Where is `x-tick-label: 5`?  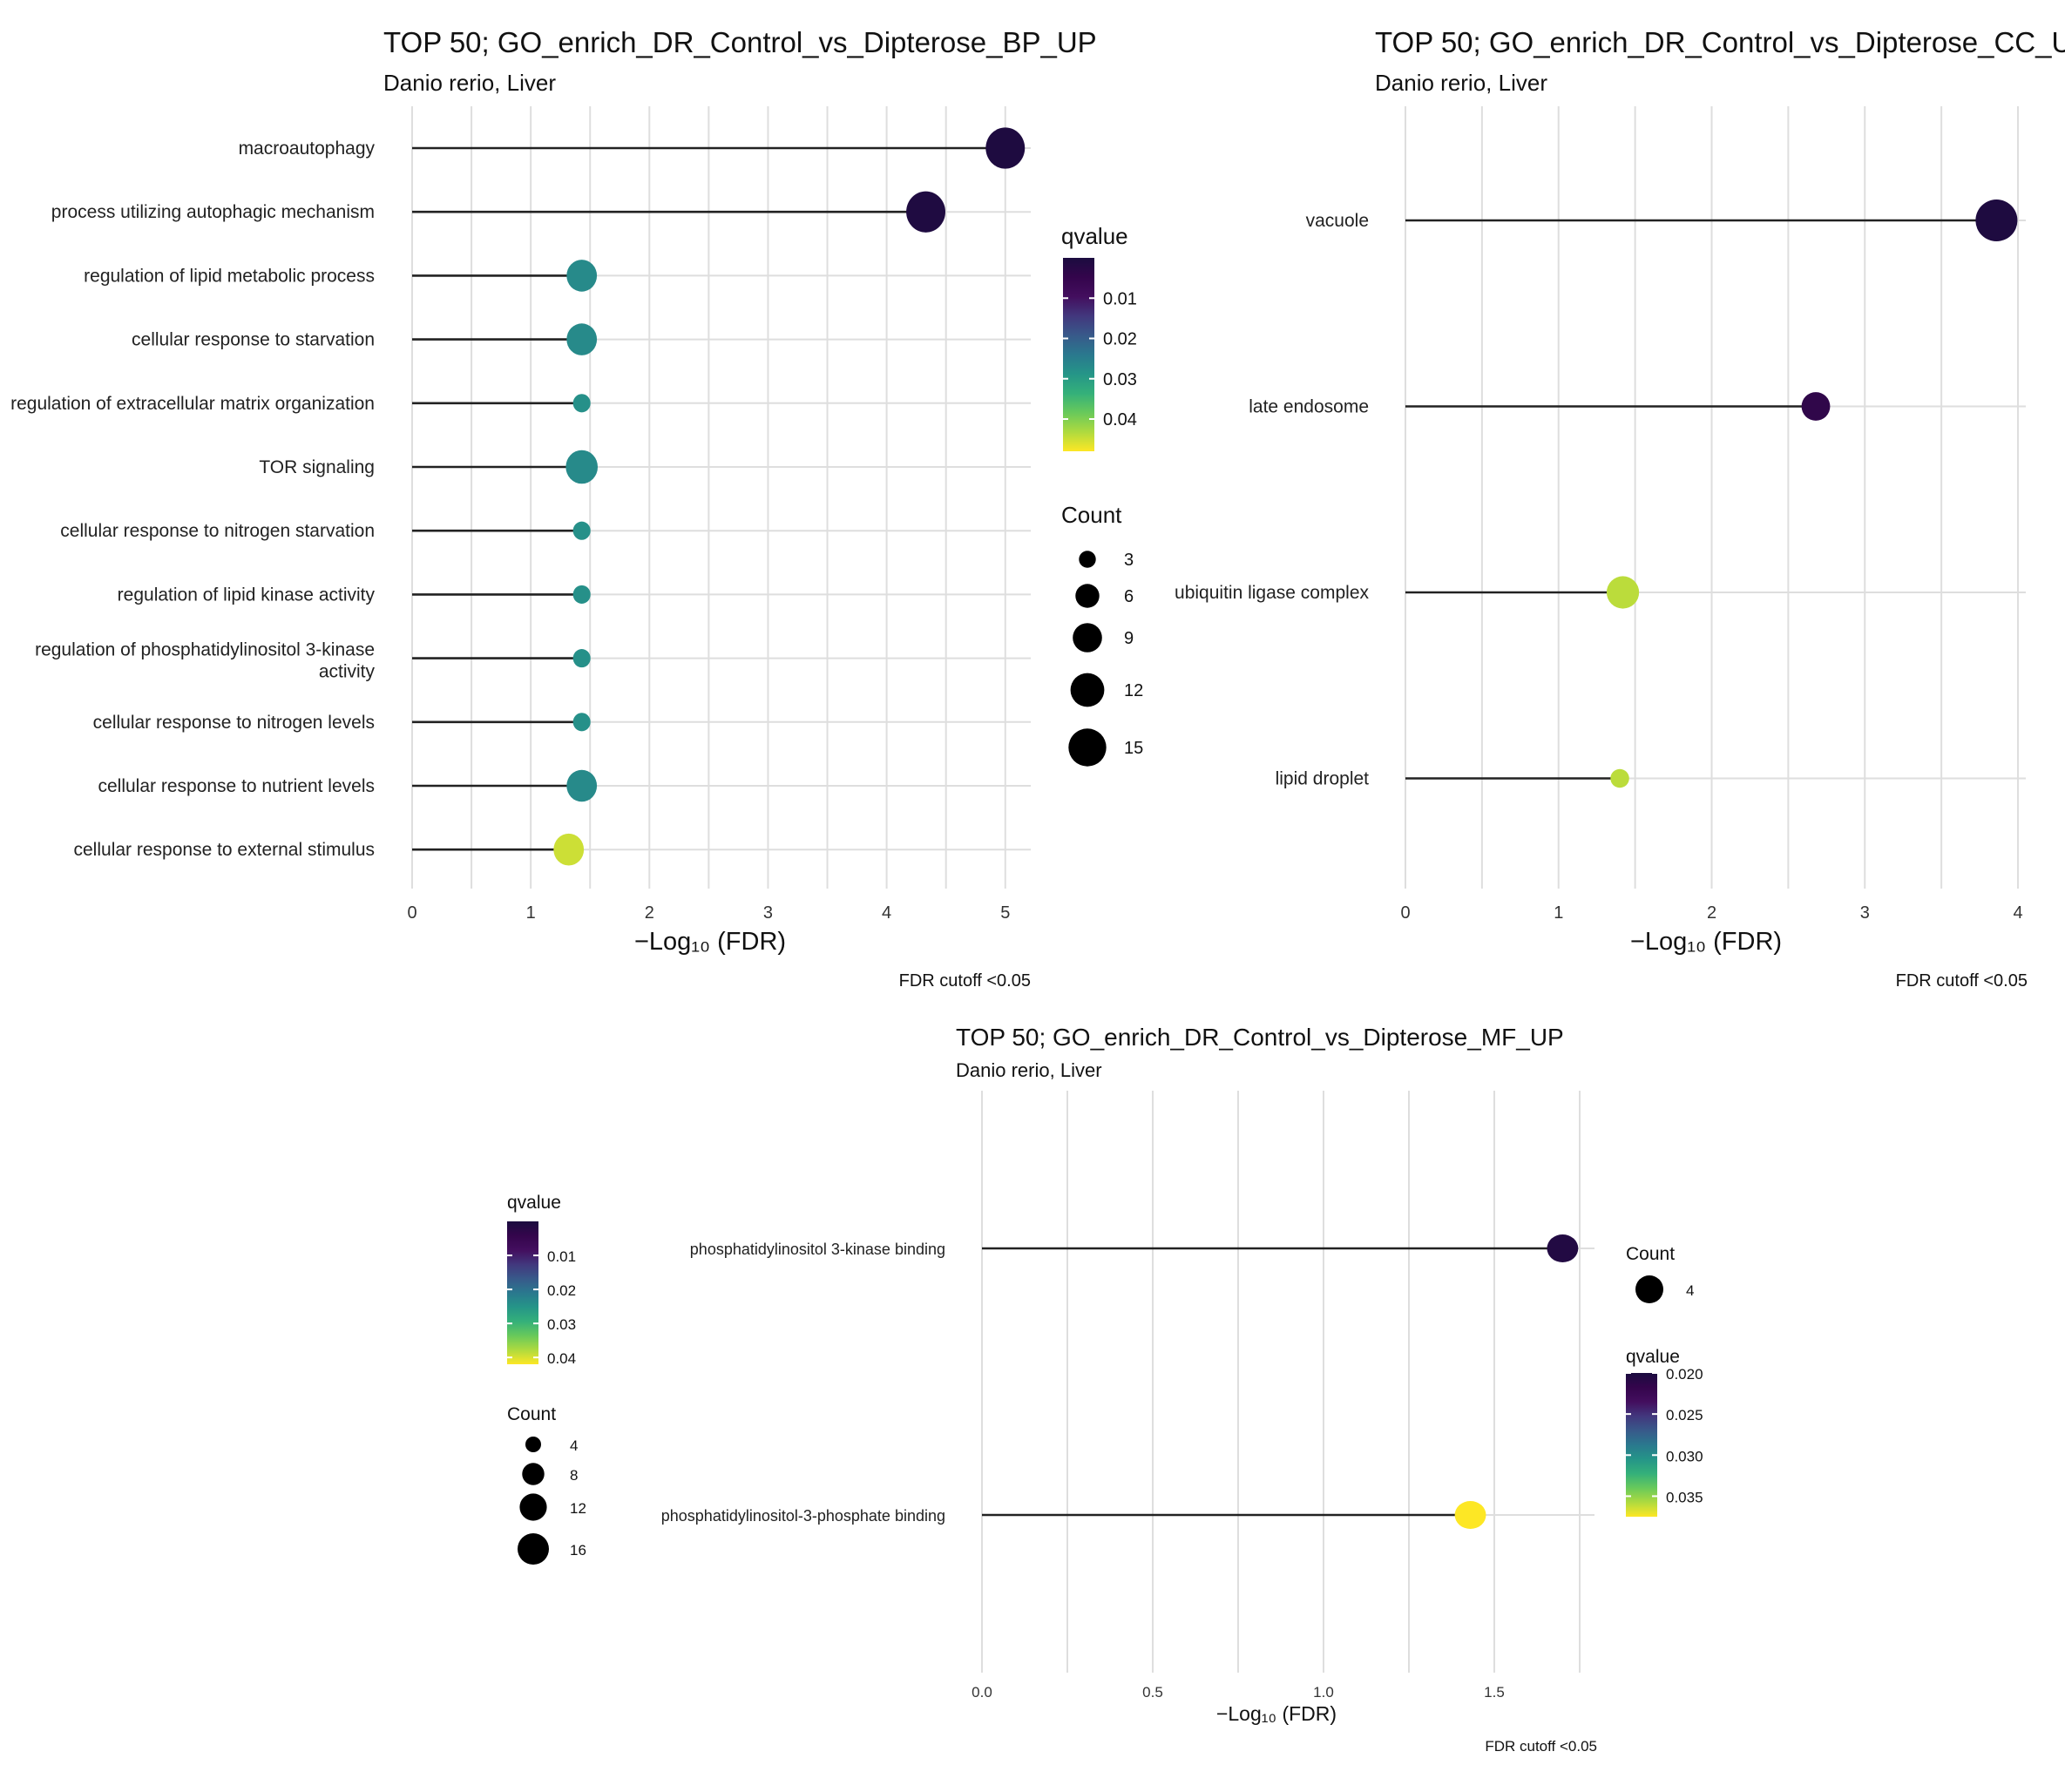
x-tick-label: 5 is located at coordinates (1005, 913).